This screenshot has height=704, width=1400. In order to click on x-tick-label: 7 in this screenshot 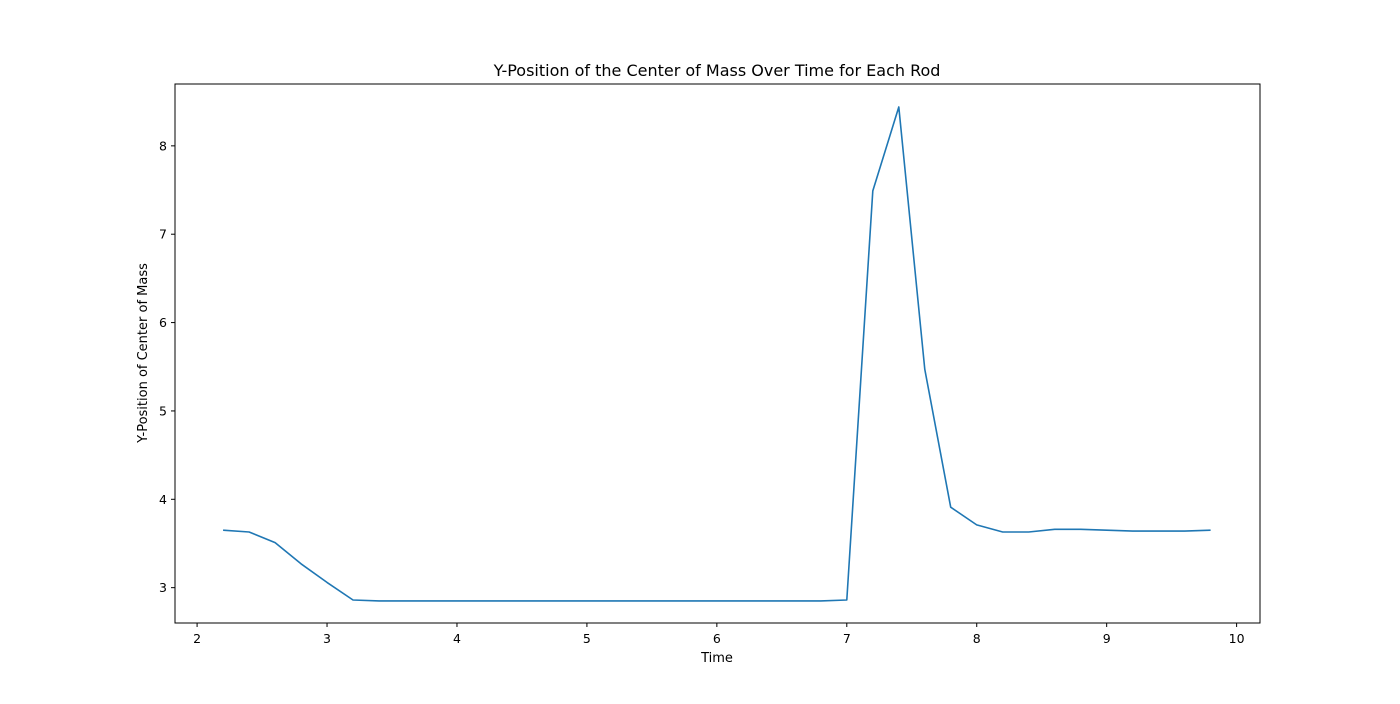, I will do `click(847, 638)`.